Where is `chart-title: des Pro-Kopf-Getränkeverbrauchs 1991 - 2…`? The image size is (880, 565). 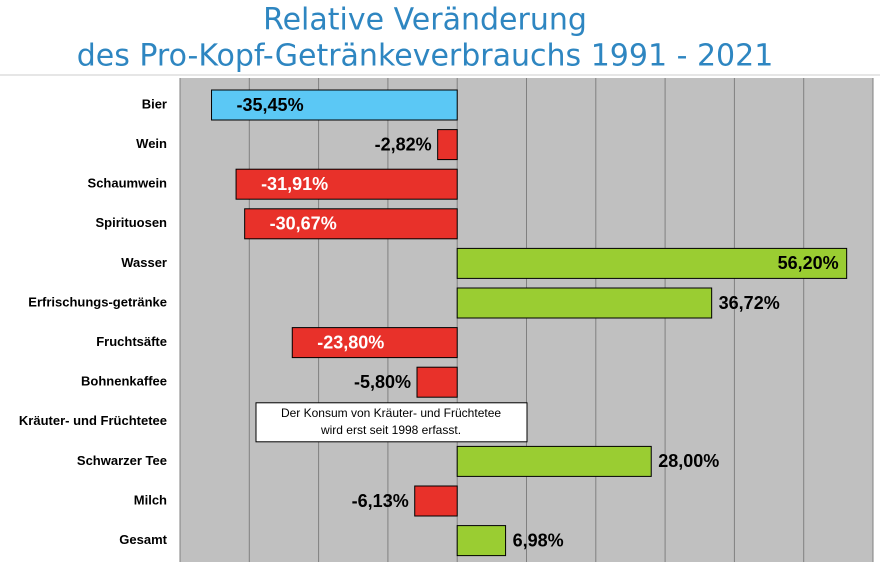 chart-title: des Pro-Kopf-Getränkeverbrauchs 1991 - 2… is located at coordinates (425, 56).